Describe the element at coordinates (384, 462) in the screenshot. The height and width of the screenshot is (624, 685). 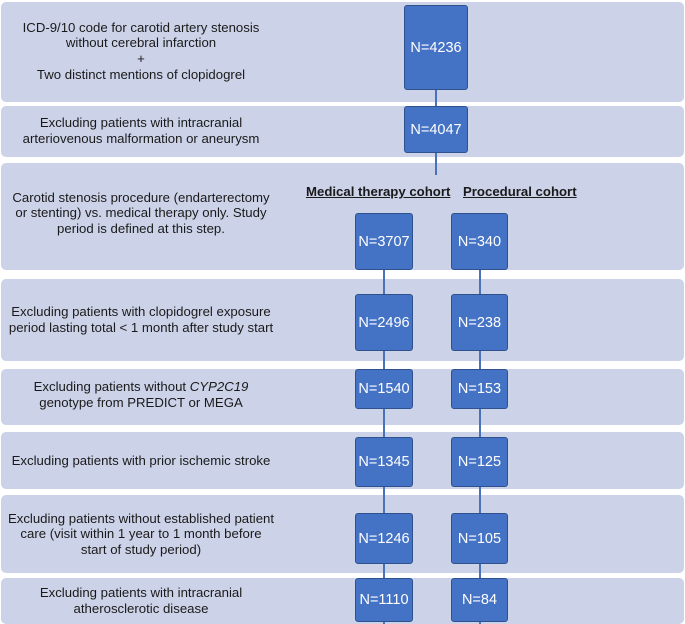
I see `medical-count-box: N=1345` at that location.